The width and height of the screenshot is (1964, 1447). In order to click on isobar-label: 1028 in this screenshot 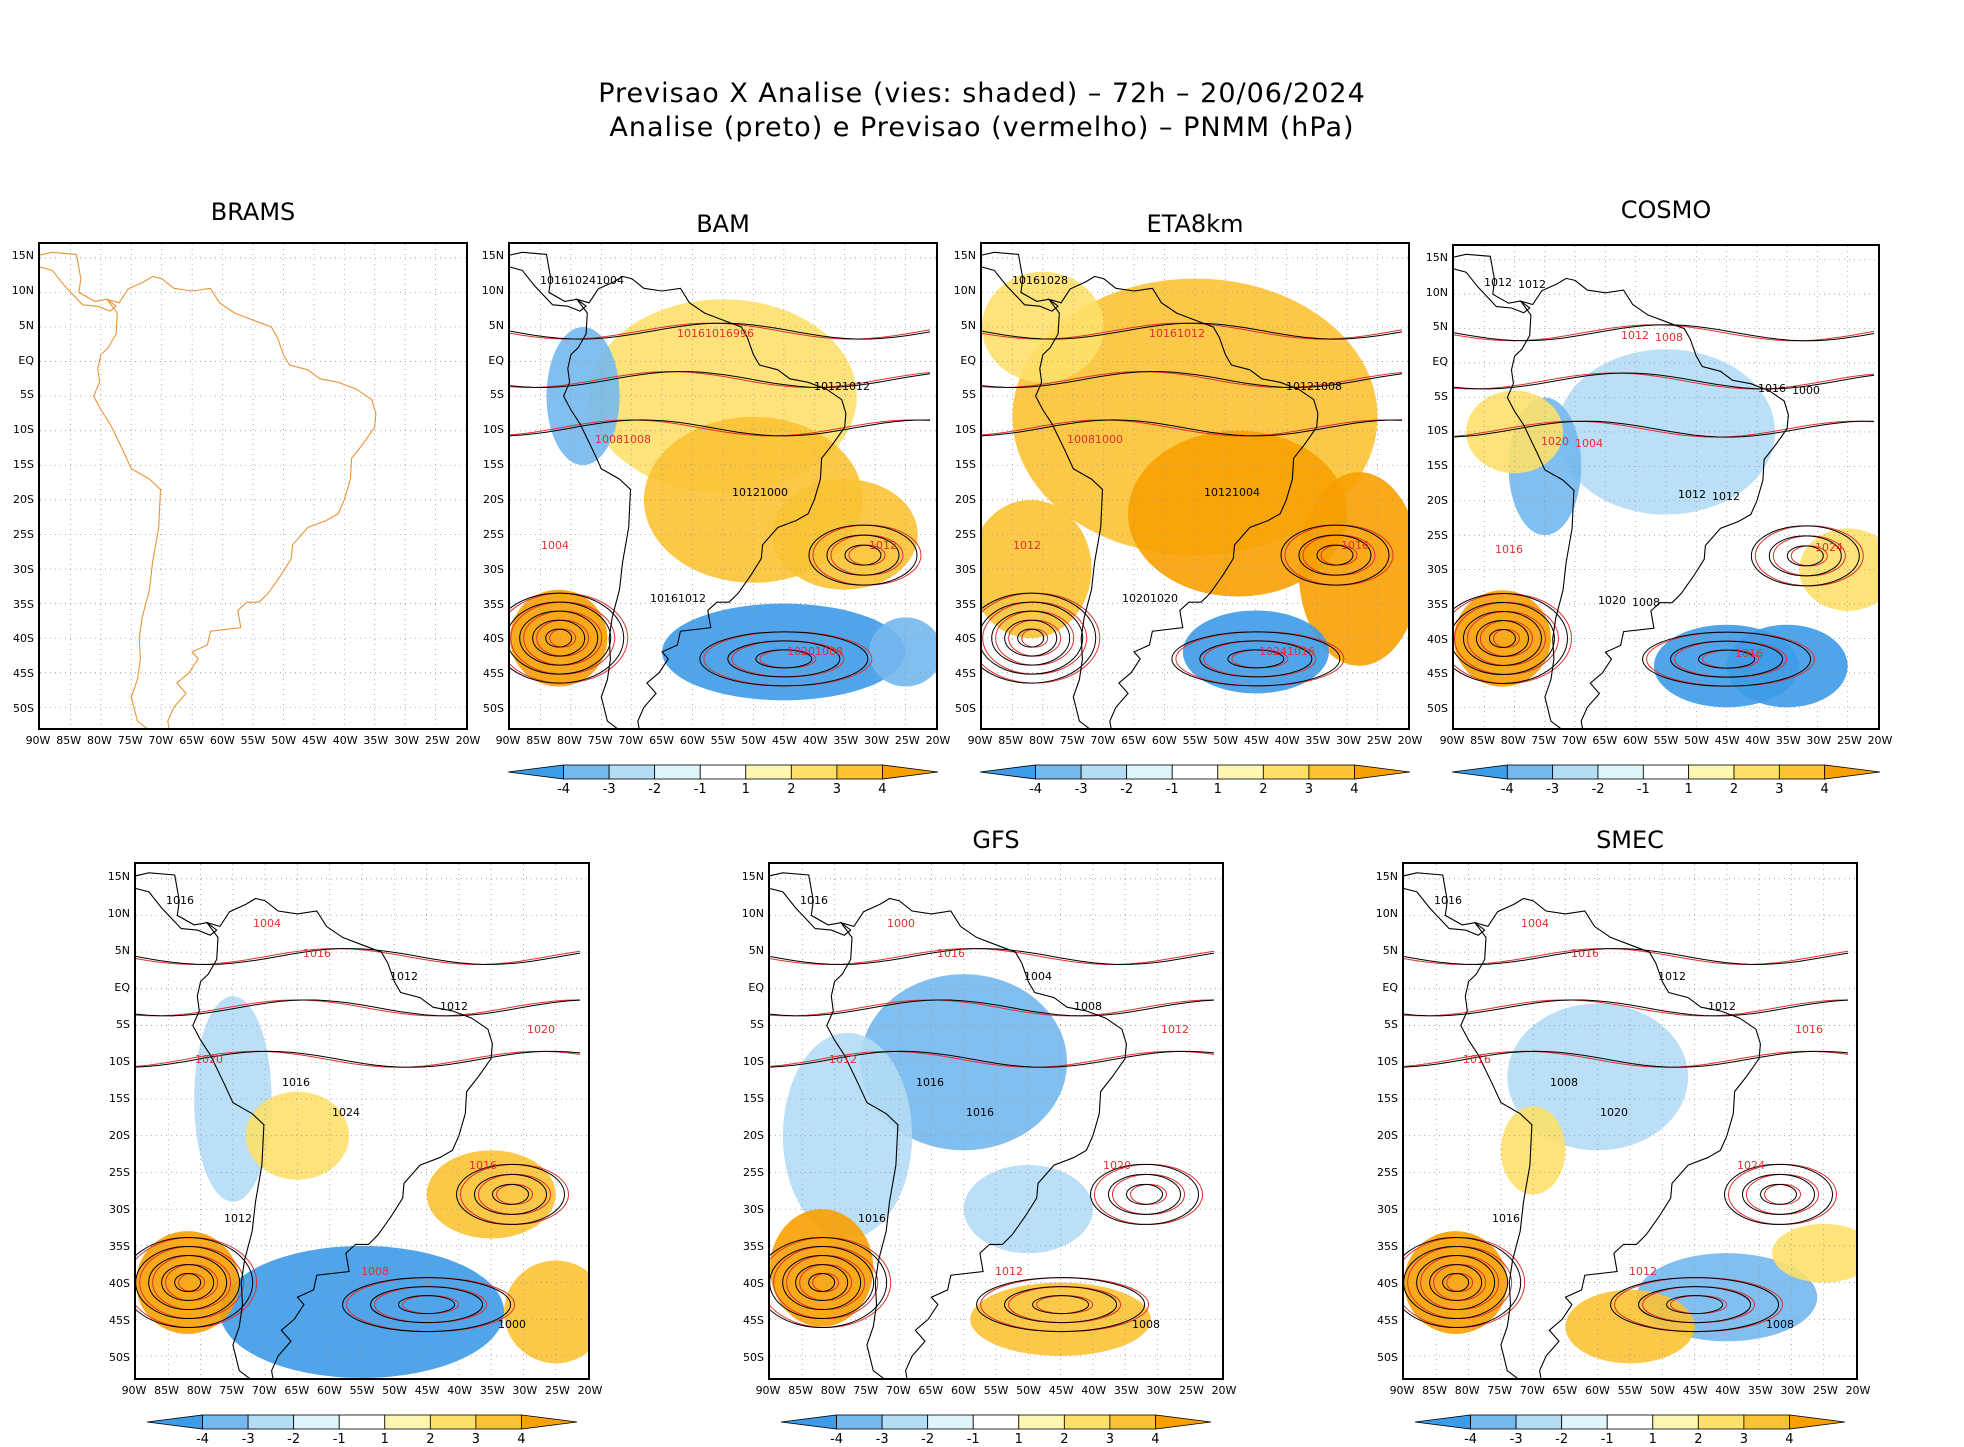, I will do `click(1054, 280)`.